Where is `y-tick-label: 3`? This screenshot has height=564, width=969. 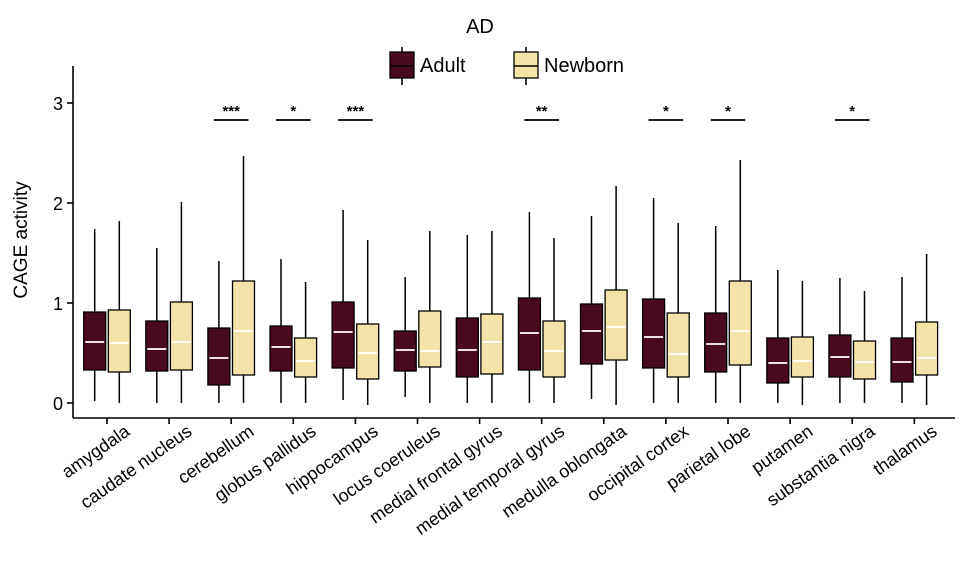
y-tick-label: 3 is located at coordinates (58, 104).